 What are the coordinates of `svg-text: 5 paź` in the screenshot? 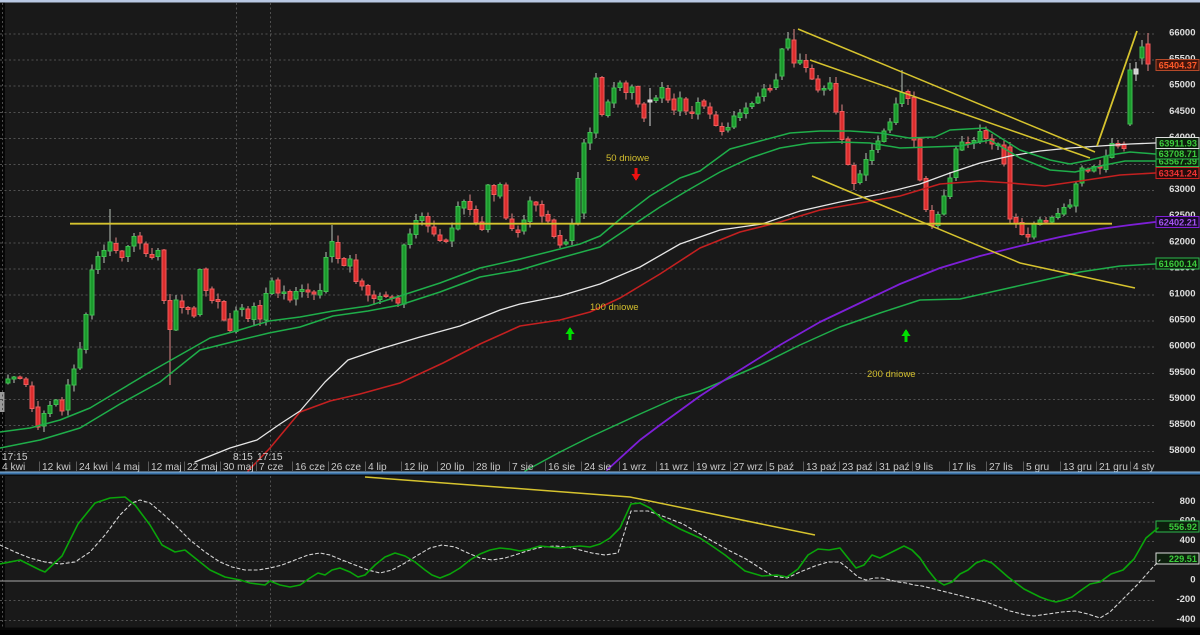 It's located at (781, 467).